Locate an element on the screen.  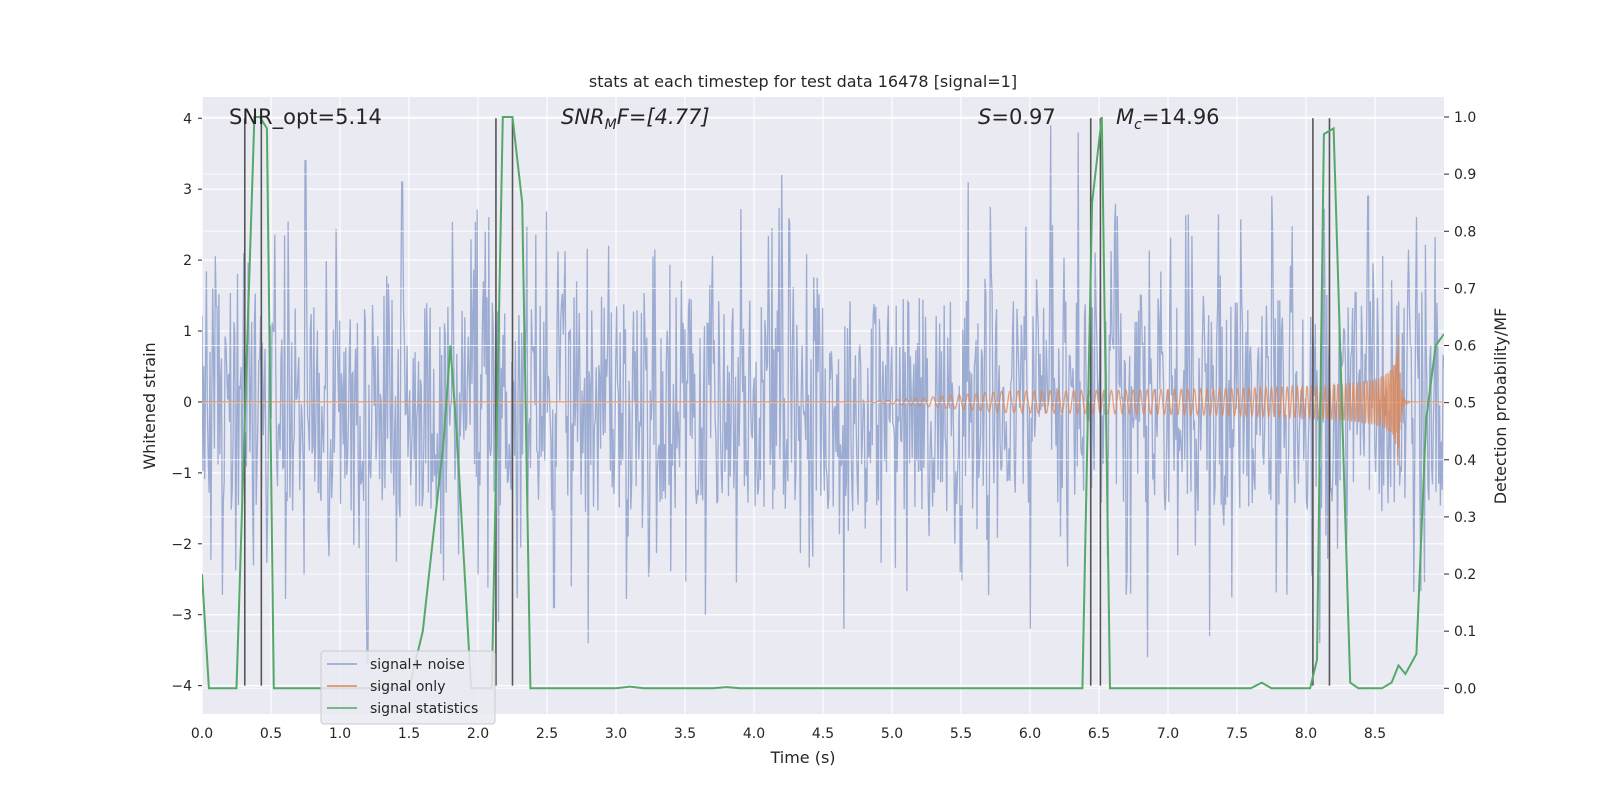
y2-axis-ticks: 0.0 0.1 0.2 0.3 0.4 0.5 0.6 0.7 0.8 0.9 1.0 is located at coordinates (1460, 403).